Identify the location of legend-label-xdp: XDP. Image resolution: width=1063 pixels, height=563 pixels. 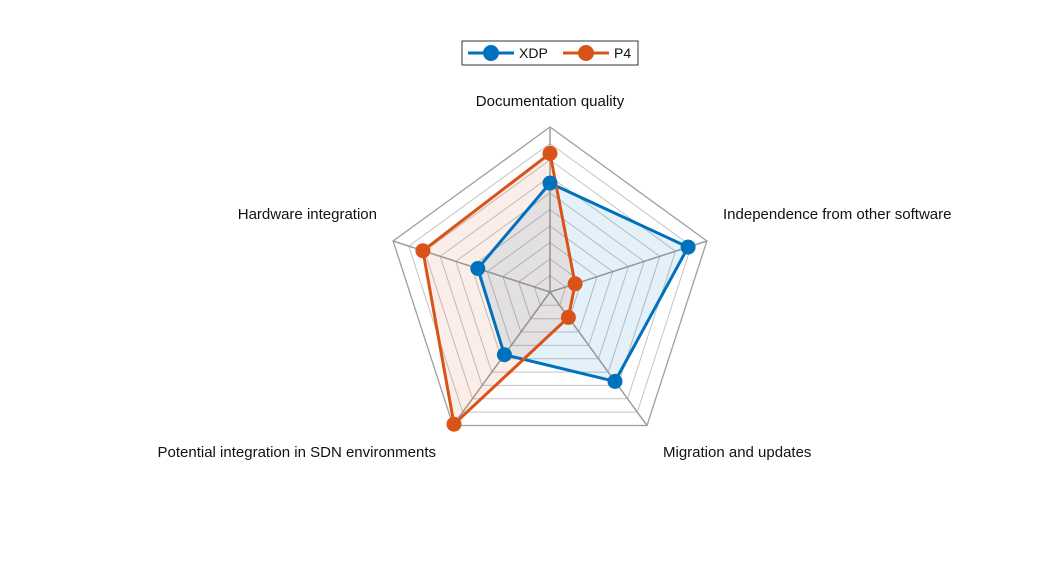
(533, 53).